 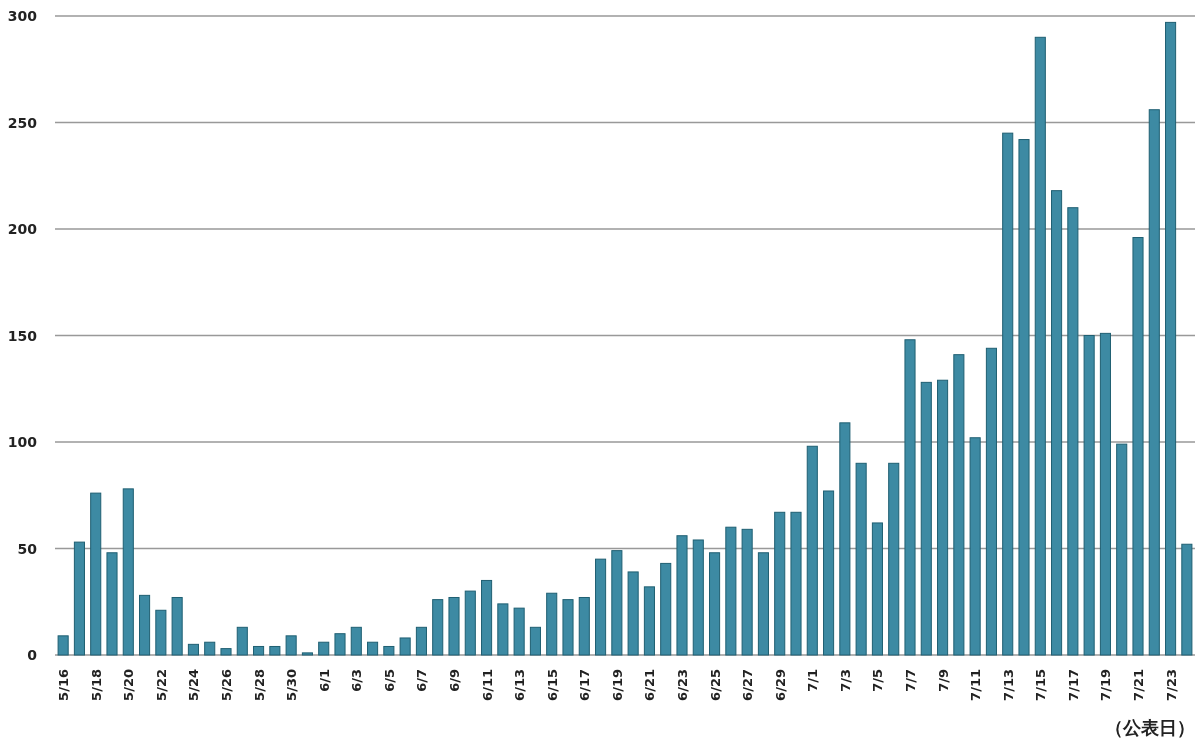 I want to click on x-tick-label: 7/3, so click(x=845, y=680).